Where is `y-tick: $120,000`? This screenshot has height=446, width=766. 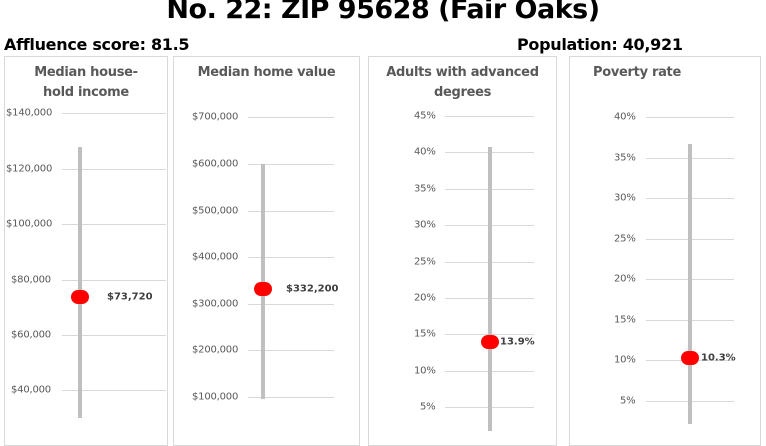 y-tick: $120,000 is located at coordinates (29, 169).